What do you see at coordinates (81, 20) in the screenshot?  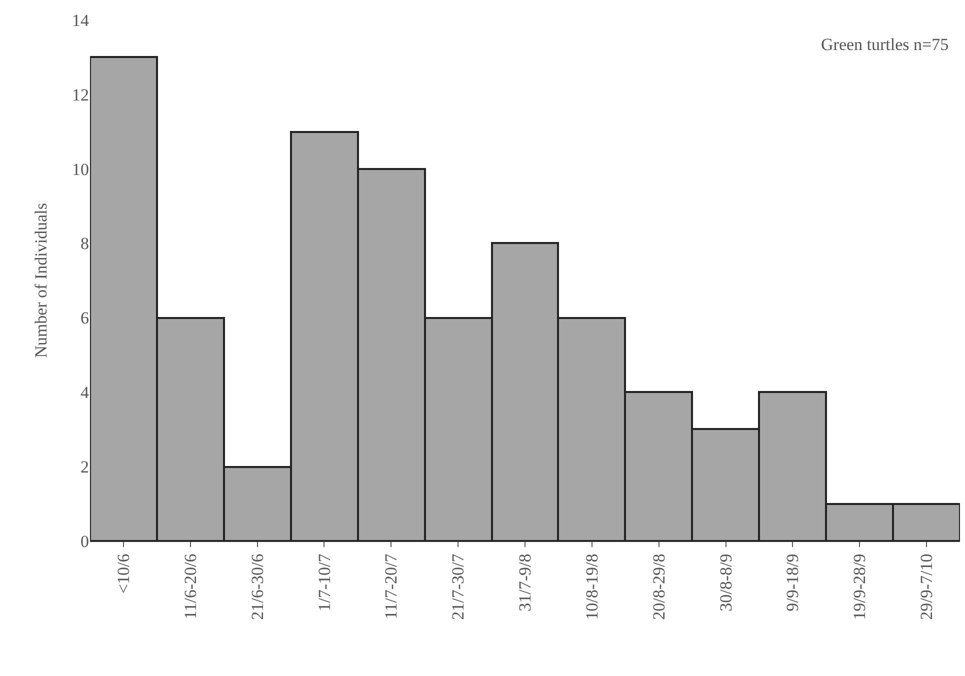 I see `y-tick-label: 14` at bounding box center [81, 20].